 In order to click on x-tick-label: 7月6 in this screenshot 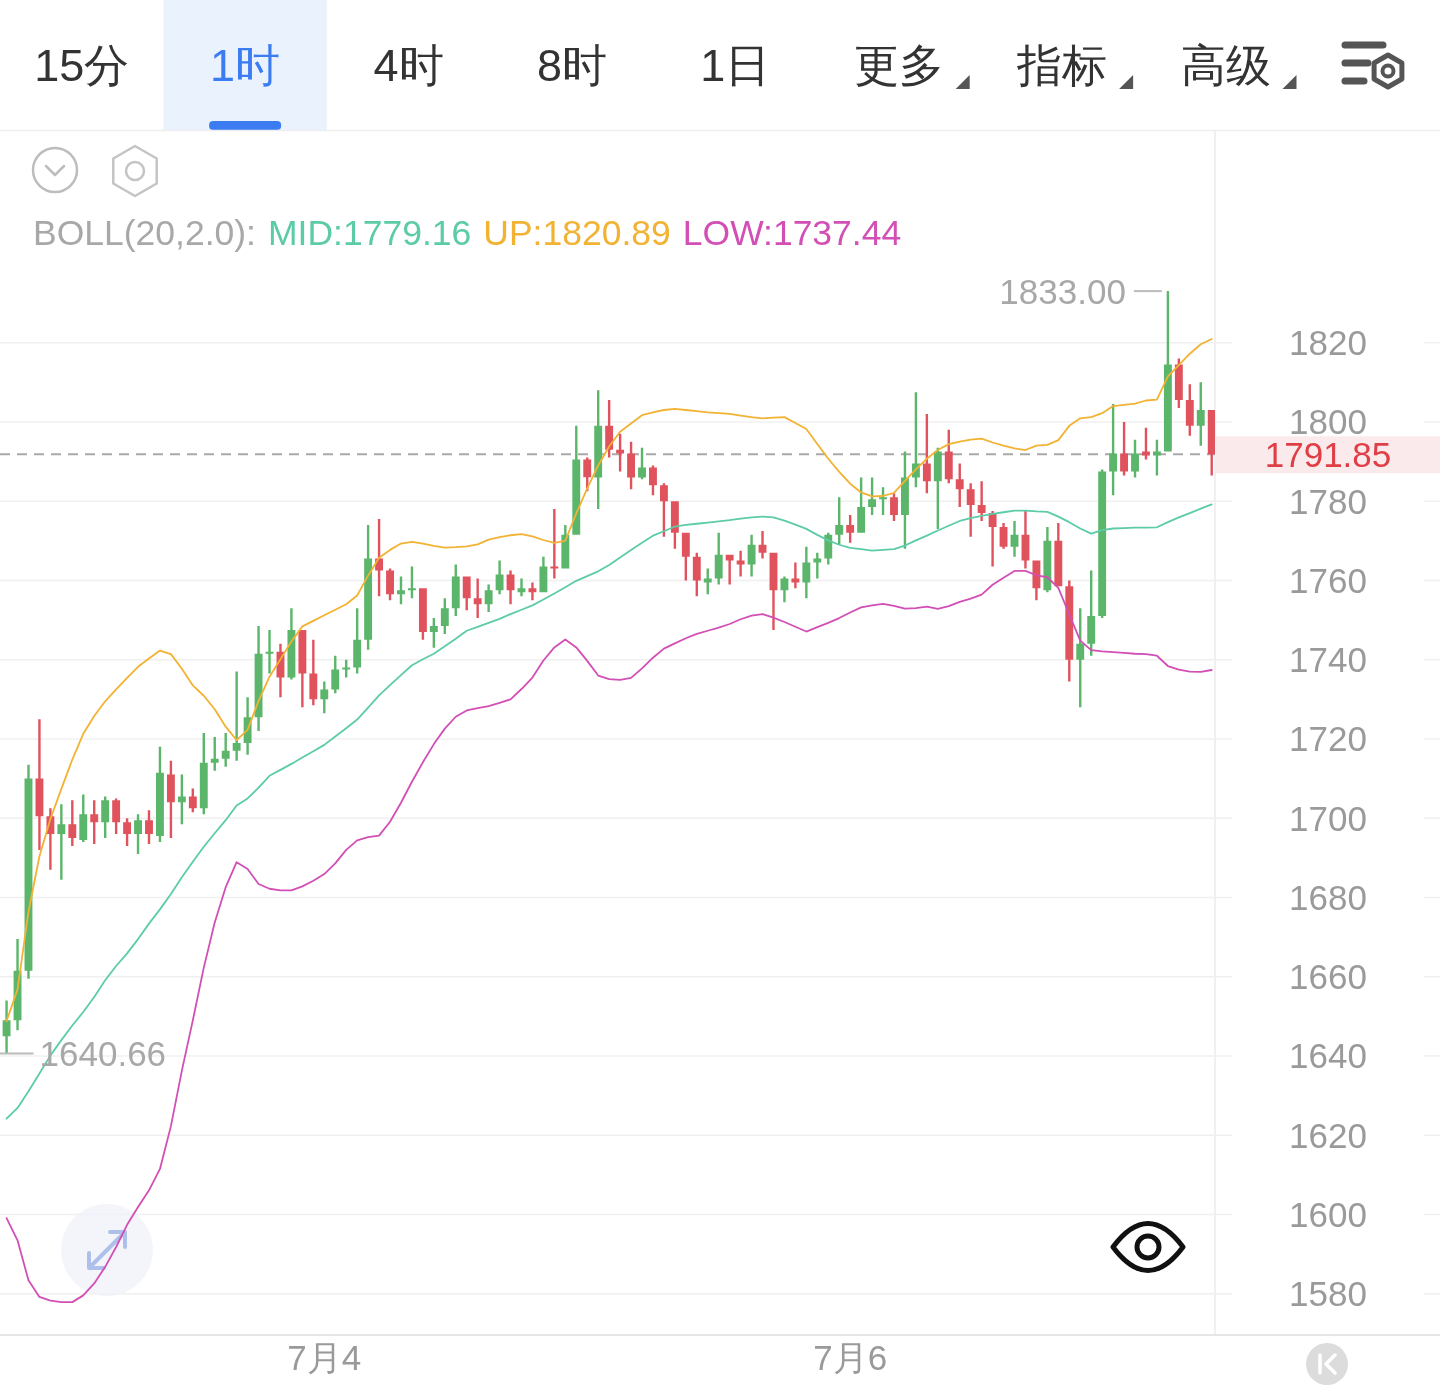, I will do `click(850, 1357)`.